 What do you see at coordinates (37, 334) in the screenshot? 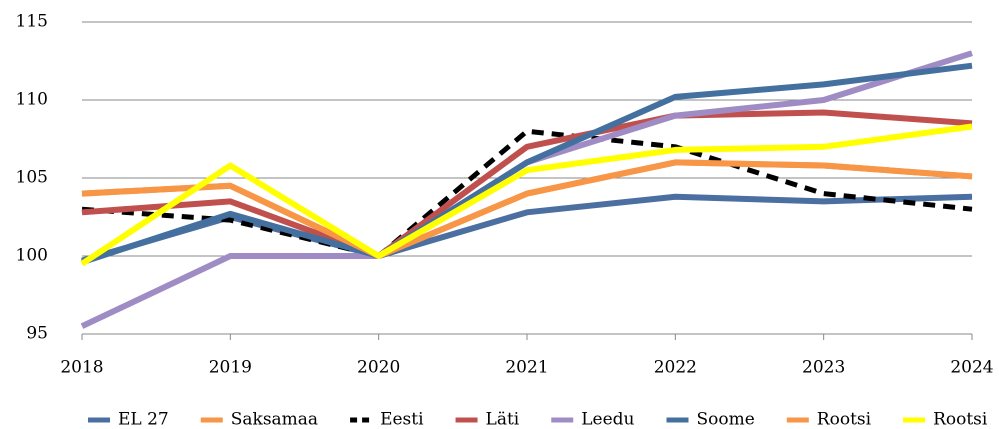
I see `y-tick-label: 95` at bounding box center [37, 334].